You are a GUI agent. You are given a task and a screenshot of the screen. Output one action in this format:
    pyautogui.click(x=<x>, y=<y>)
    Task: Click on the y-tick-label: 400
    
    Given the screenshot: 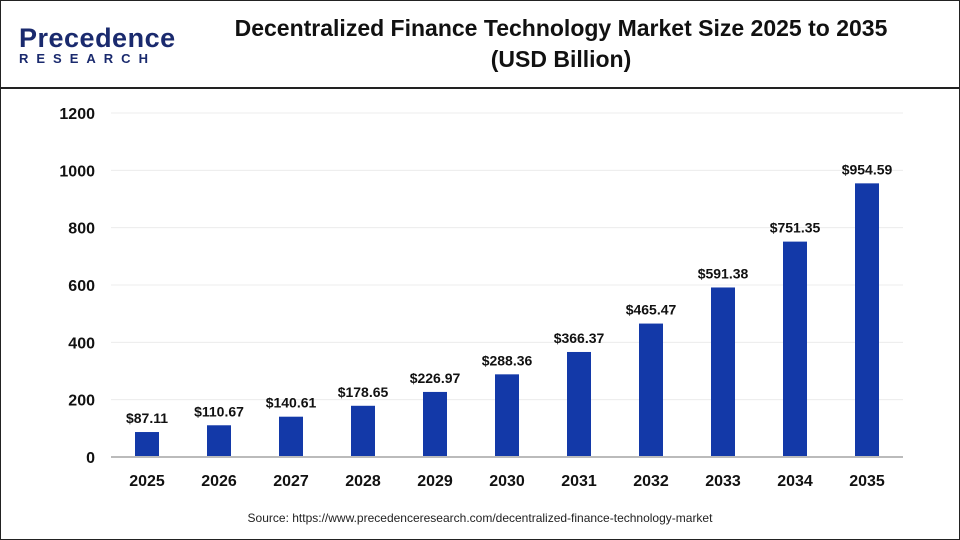 What is the action you would take?
    pyautogui.click(x=81, y=343)
    